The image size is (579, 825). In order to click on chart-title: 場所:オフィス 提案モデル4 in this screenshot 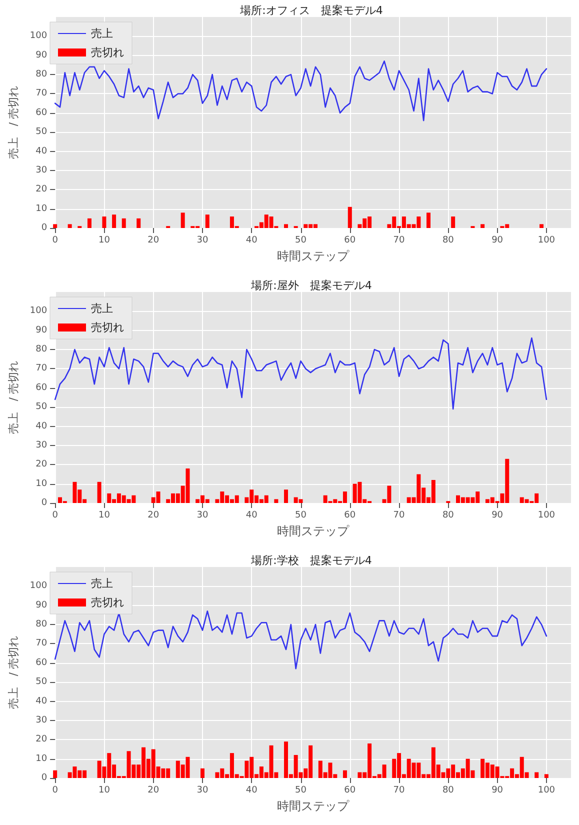, I will do `click(311, 10)`.